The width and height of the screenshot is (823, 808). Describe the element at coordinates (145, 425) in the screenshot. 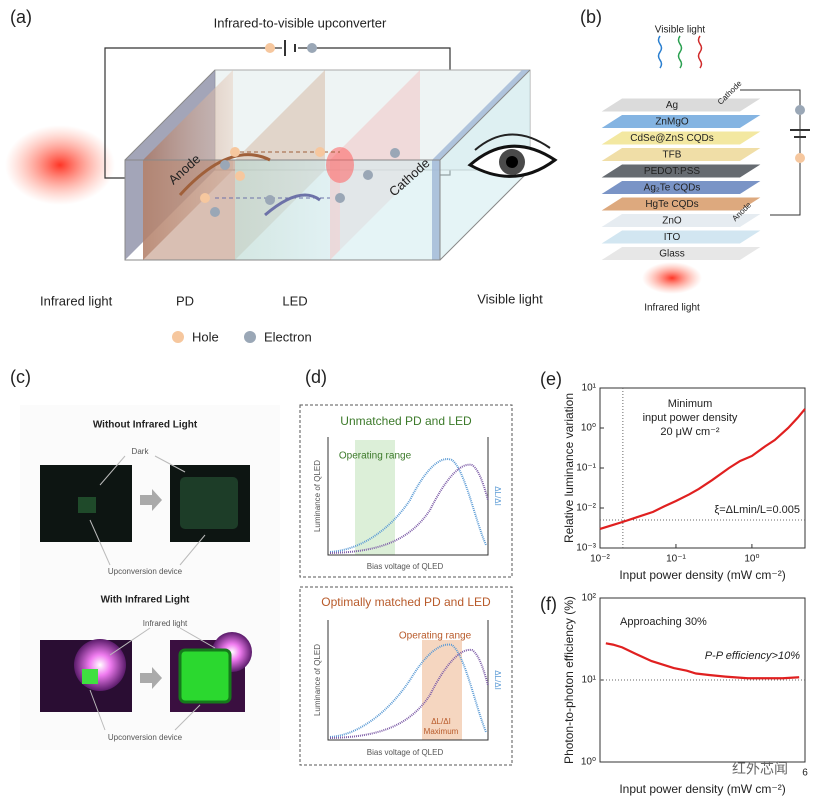

I see `subtitle: Without Infrared Light` at that location.